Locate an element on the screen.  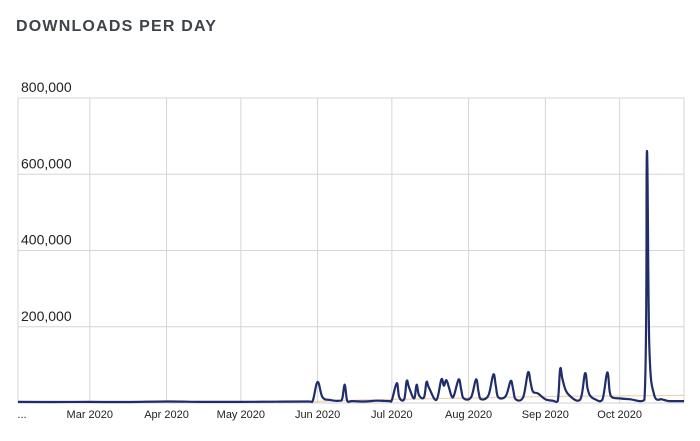
x-tick-label: Aug 2020 is located at coordinates (468, 415).